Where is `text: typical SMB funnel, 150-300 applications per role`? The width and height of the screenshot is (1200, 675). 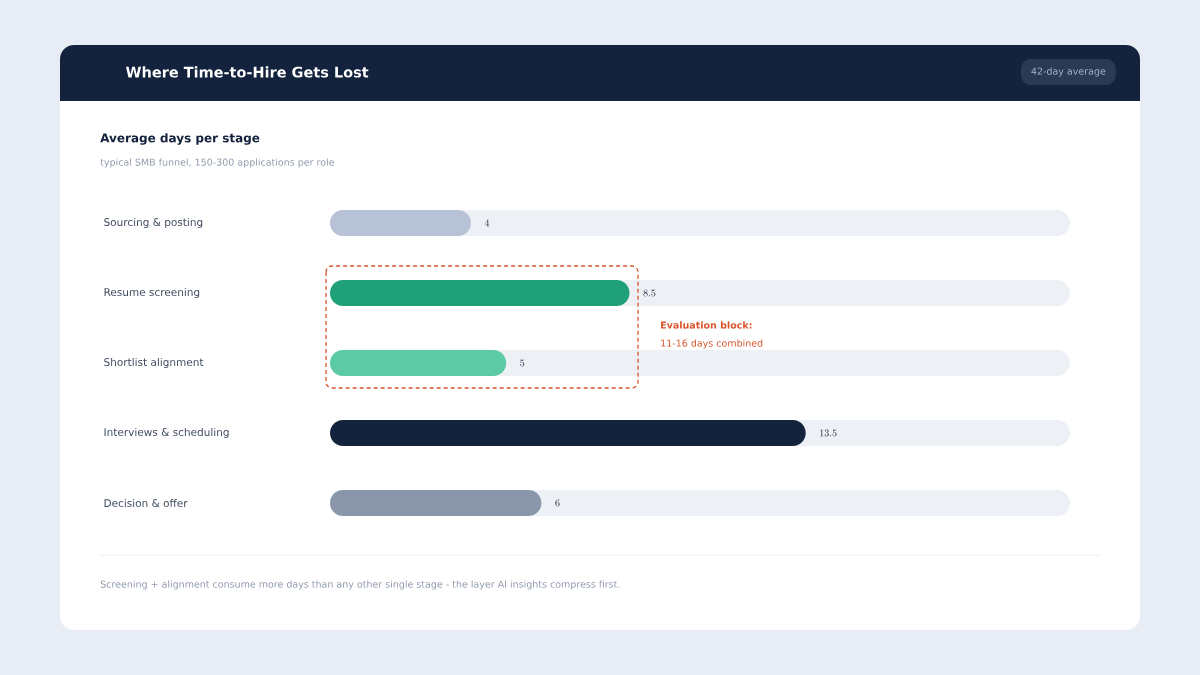 text: typical SMB funnel, 150-300 applications per role is located at coordinates (217, 163).